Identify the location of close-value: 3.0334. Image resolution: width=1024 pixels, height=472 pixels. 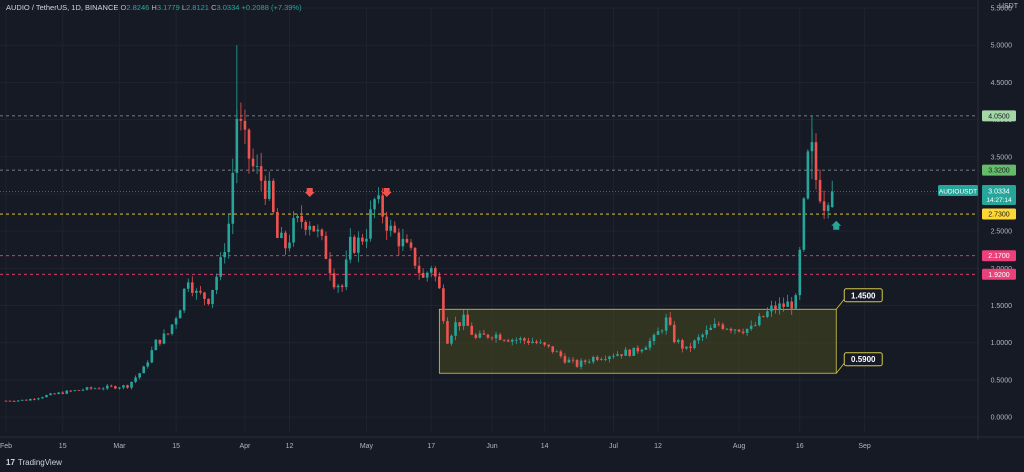
(228, 7).